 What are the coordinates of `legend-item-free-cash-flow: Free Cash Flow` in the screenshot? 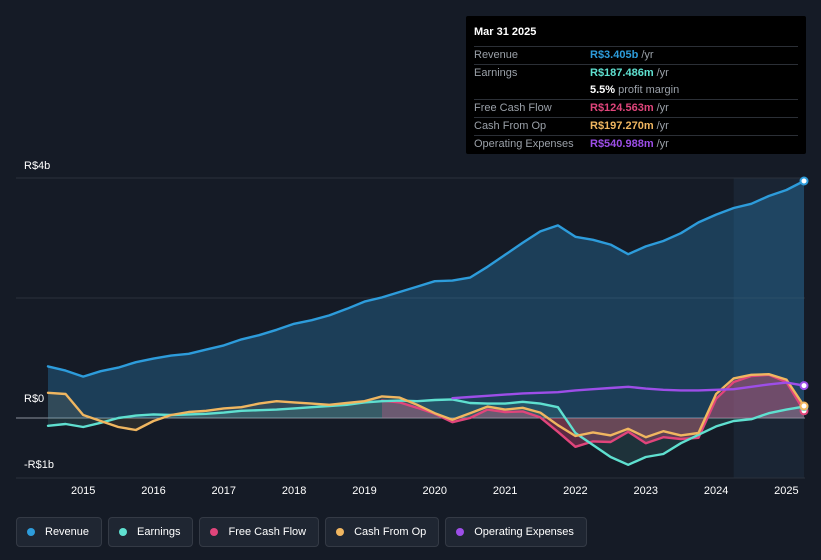 It's located at (259, 532).